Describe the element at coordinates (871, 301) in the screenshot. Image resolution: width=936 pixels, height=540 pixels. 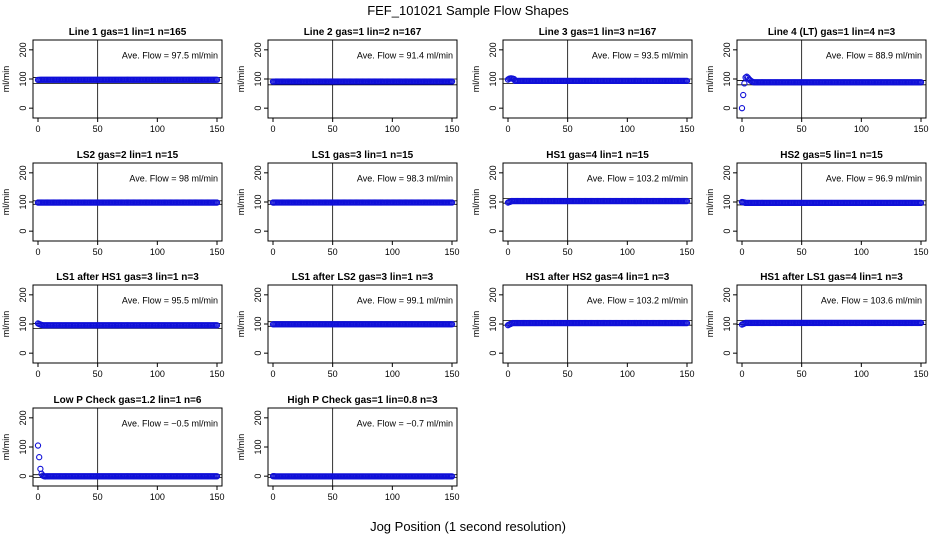
I see `average-flow-annotation: Ave. Flow = 103.6 ml/min` at that location.